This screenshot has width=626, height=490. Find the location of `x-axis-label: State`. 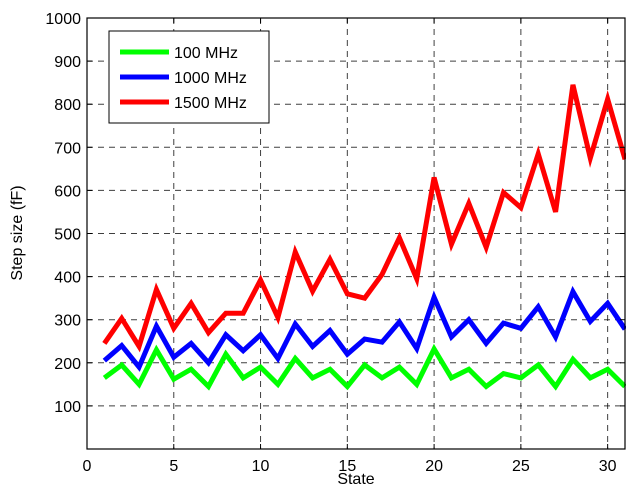

x-axis-label: State is located at coordinates (355, 479).